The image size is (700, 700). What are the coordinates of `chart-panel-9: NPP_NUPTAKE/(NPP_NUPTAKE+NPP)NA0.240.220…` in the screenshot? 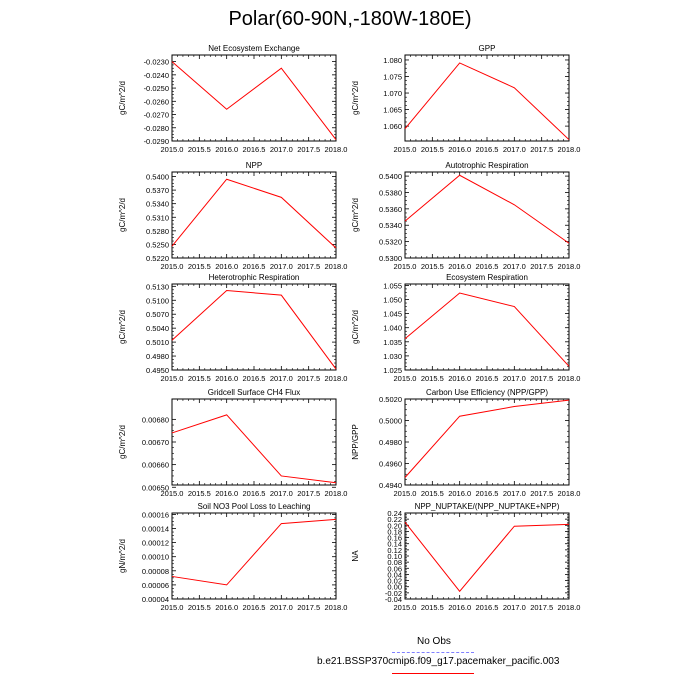 It's located at (465, 557).